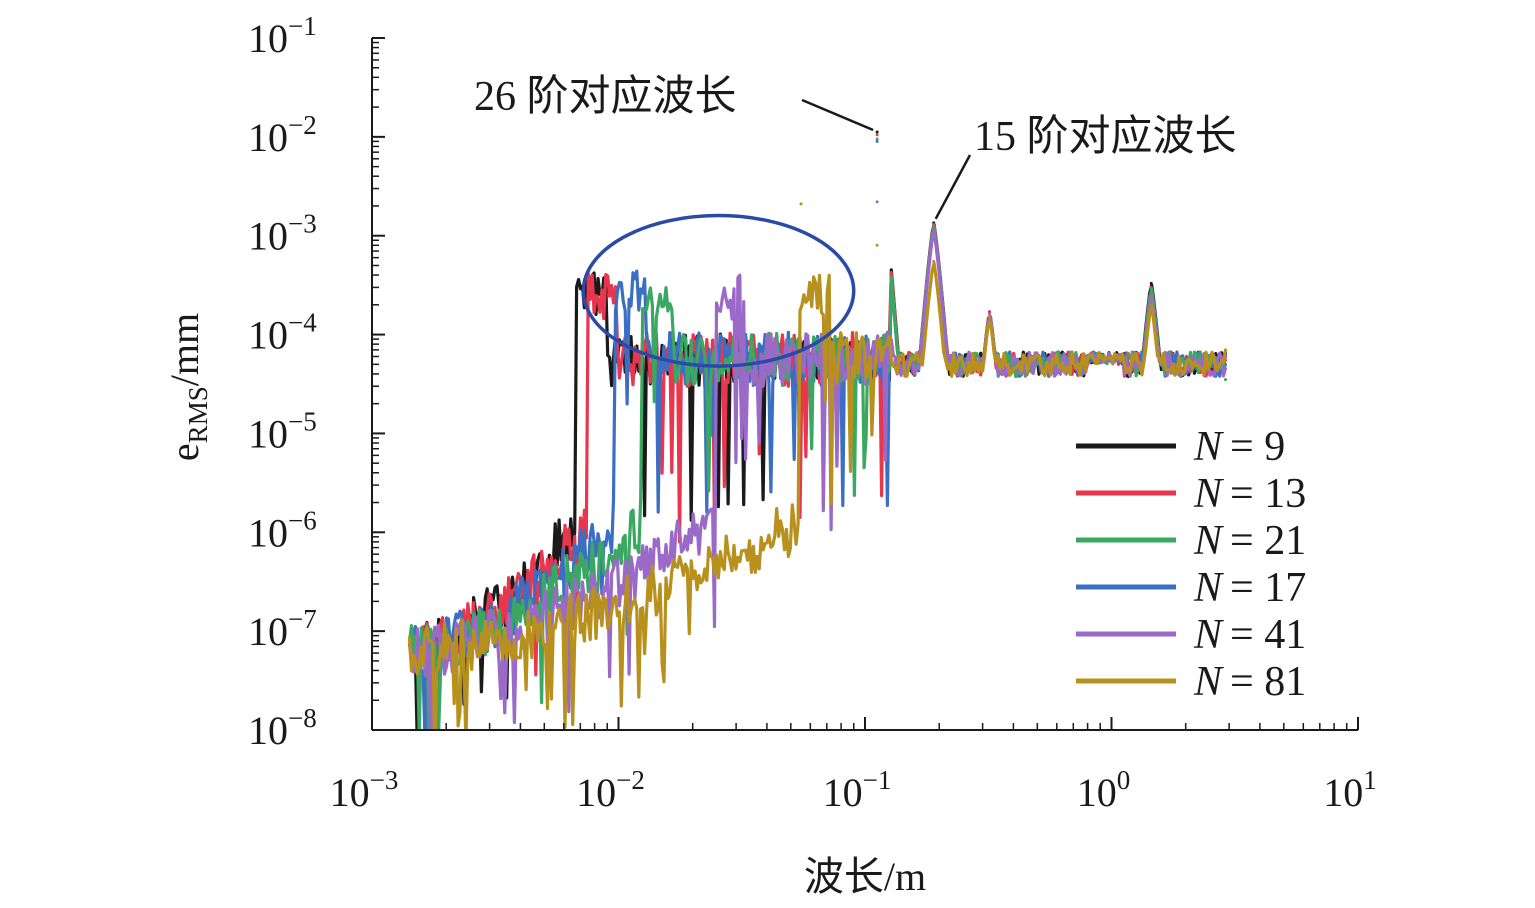 The width and height of the screenshot is (1535, 908). Describe the element at coordinates (1105, 136) in the screenshot. I see `annotation-15: 15 阶对应波长` at that location.